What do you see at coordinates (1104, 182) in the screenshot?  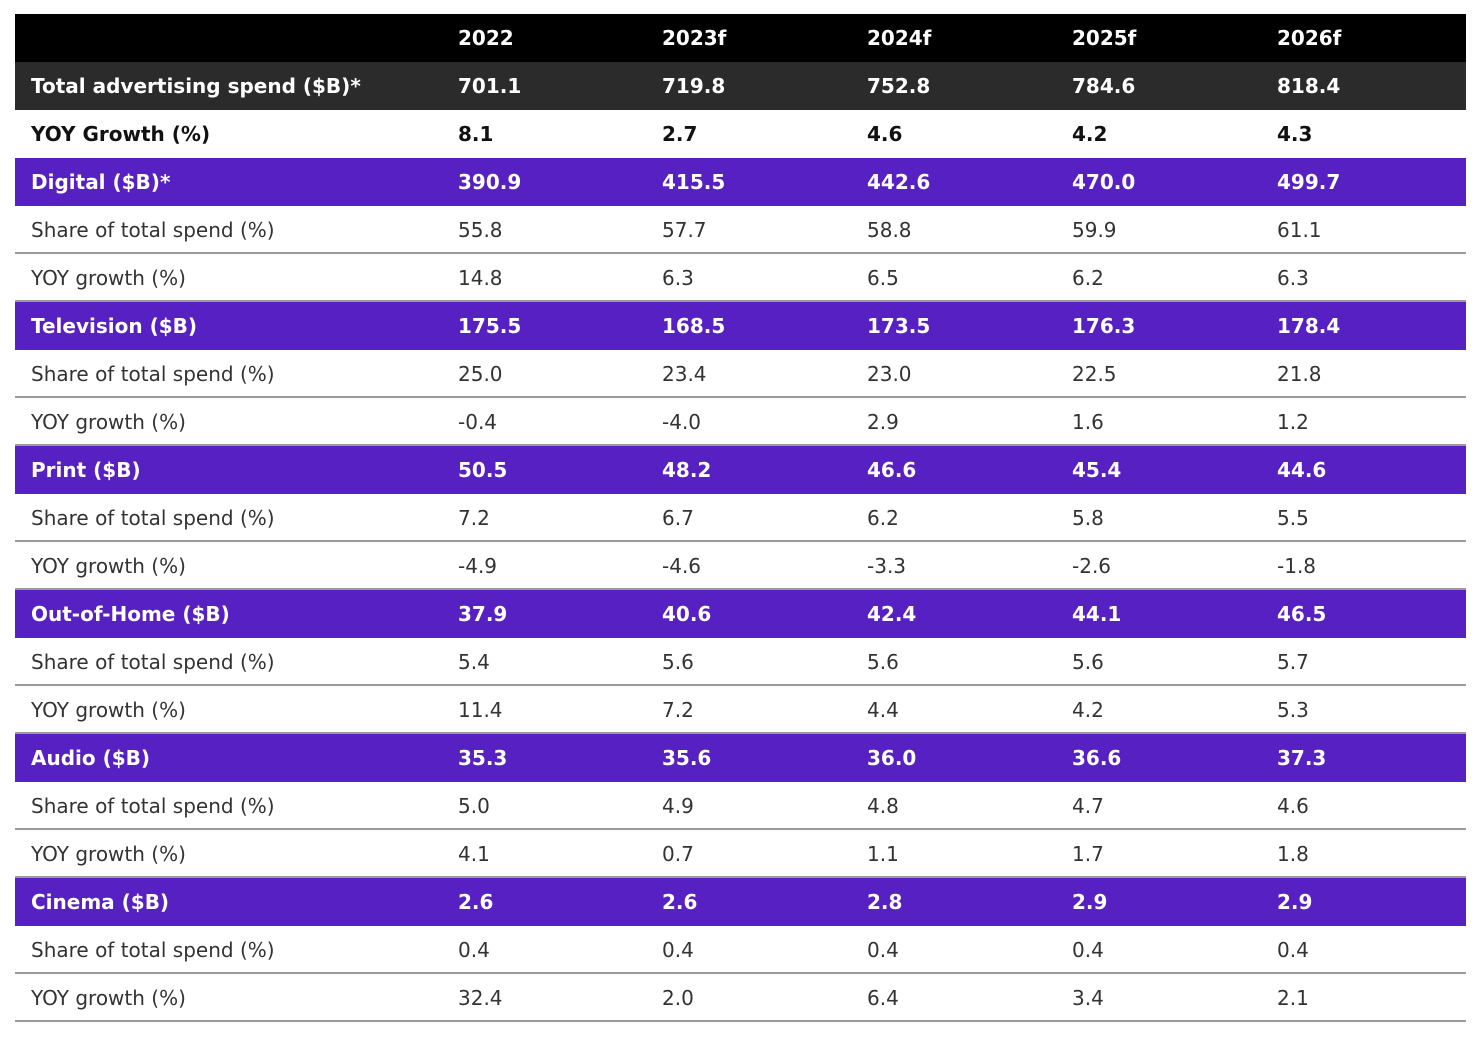 I see `value-cell: 470.0` at bounding box center [1104, 182].